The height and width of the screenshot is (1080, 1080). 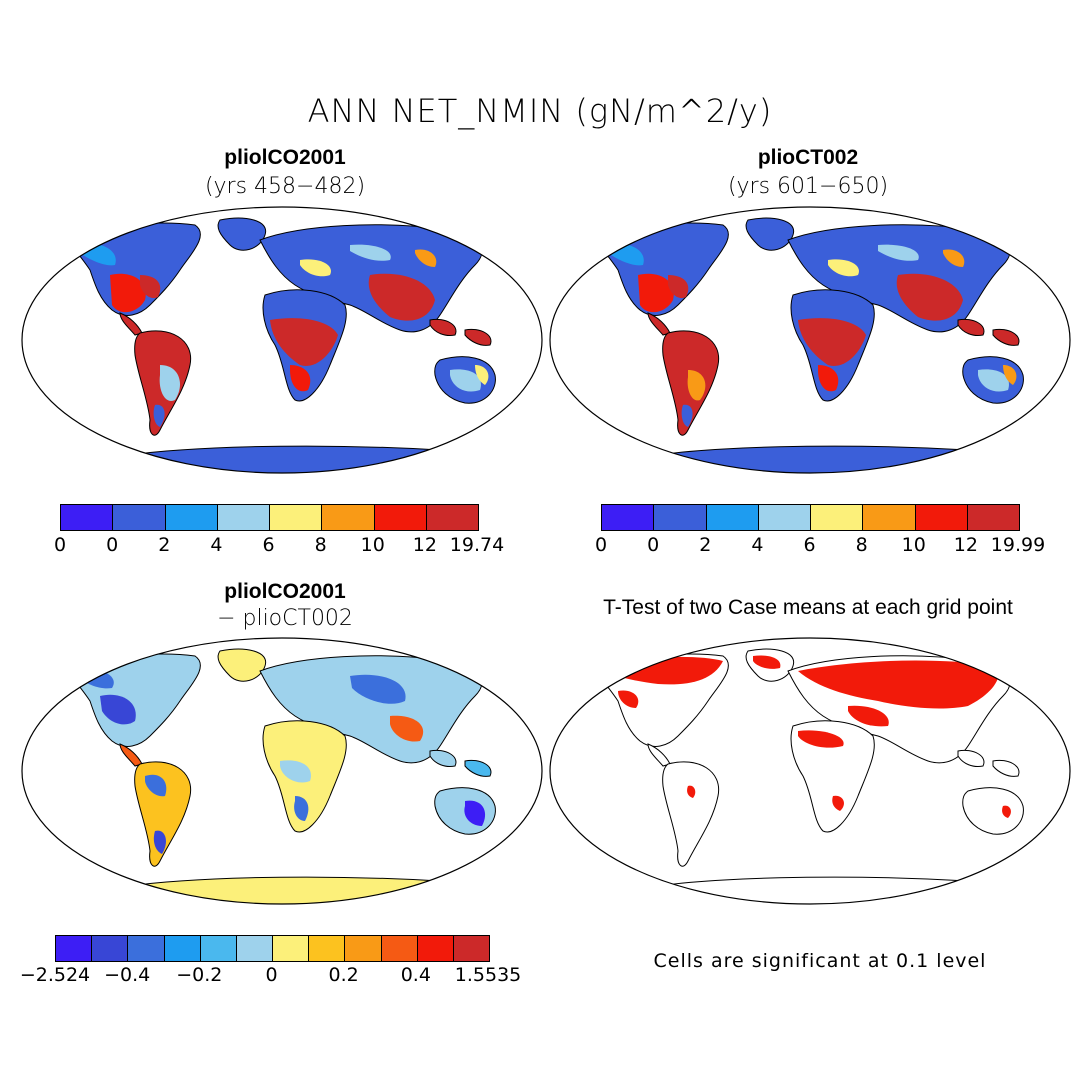 I want to click on colorbar-tick-label: 1.5535, so click(x=488, y=975).